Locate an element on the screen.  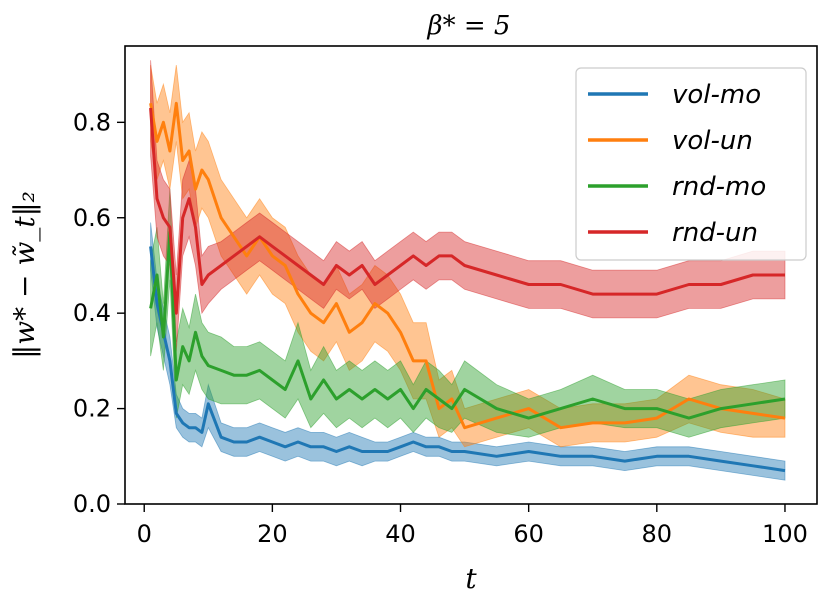
y-axis: 0.0 0.2 0.4 0.6 0.8 is located at coordinates (99, 313).